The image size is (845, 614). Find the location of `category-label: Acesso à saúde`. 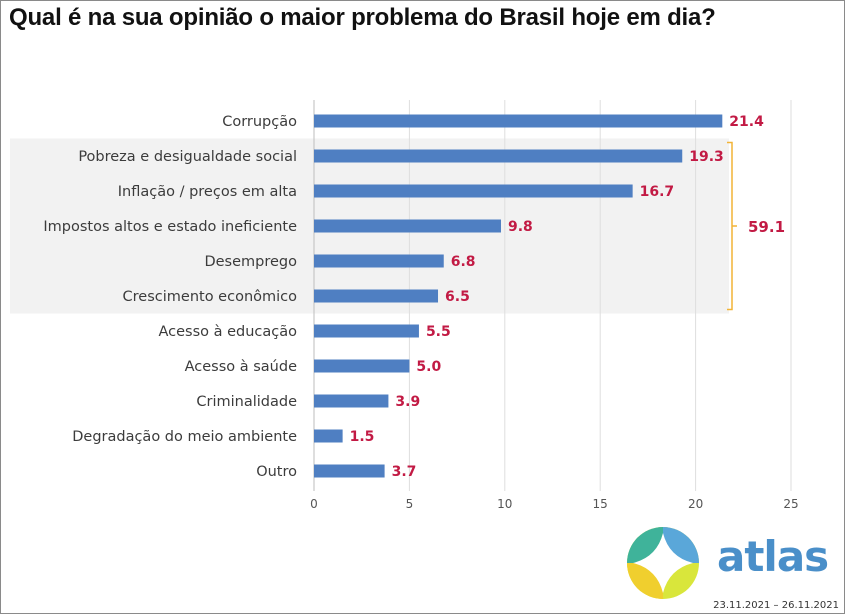

category-label: Acesso à saúde is located at coordinates (241, 367).